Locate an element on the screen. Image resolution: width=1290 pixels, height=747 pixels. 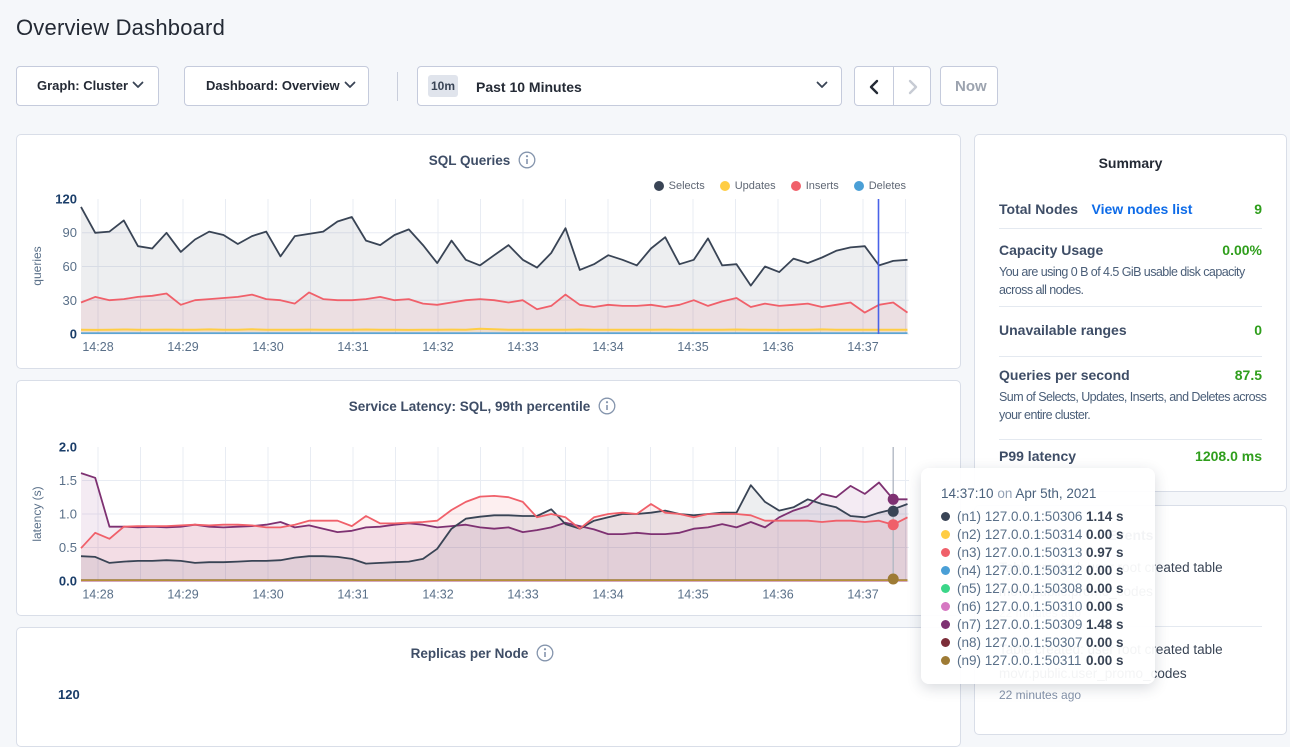
svg-text: 60 is located at coordinates (70, 266).